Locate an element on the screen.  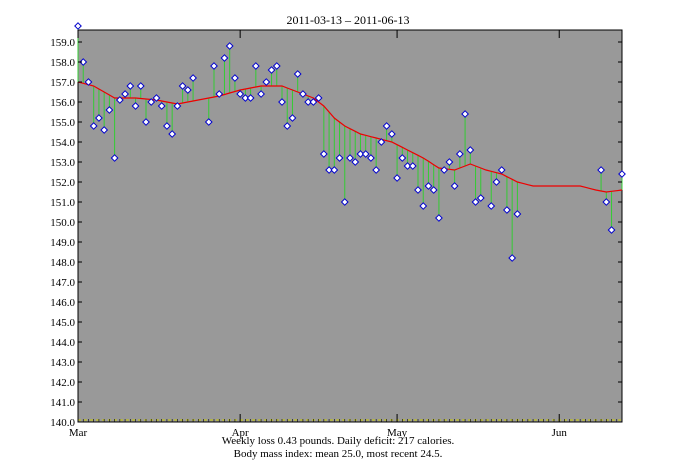
x-tick-label: Jun is located at coordinates (560, 433).